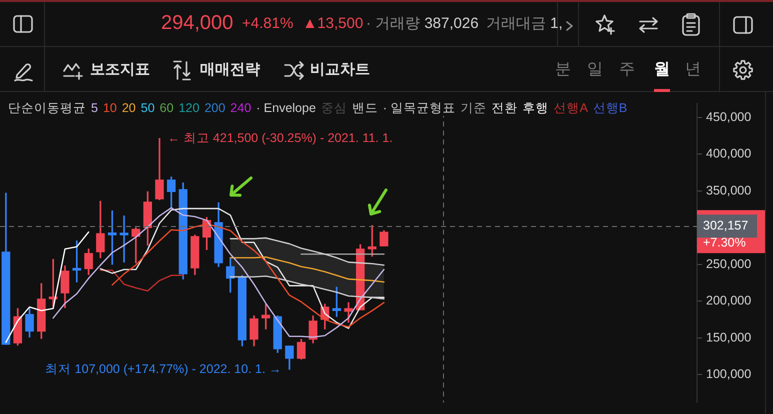 This screenshot has width=773, height=414. I want to click on text: 비교차트, so click(340, 69).